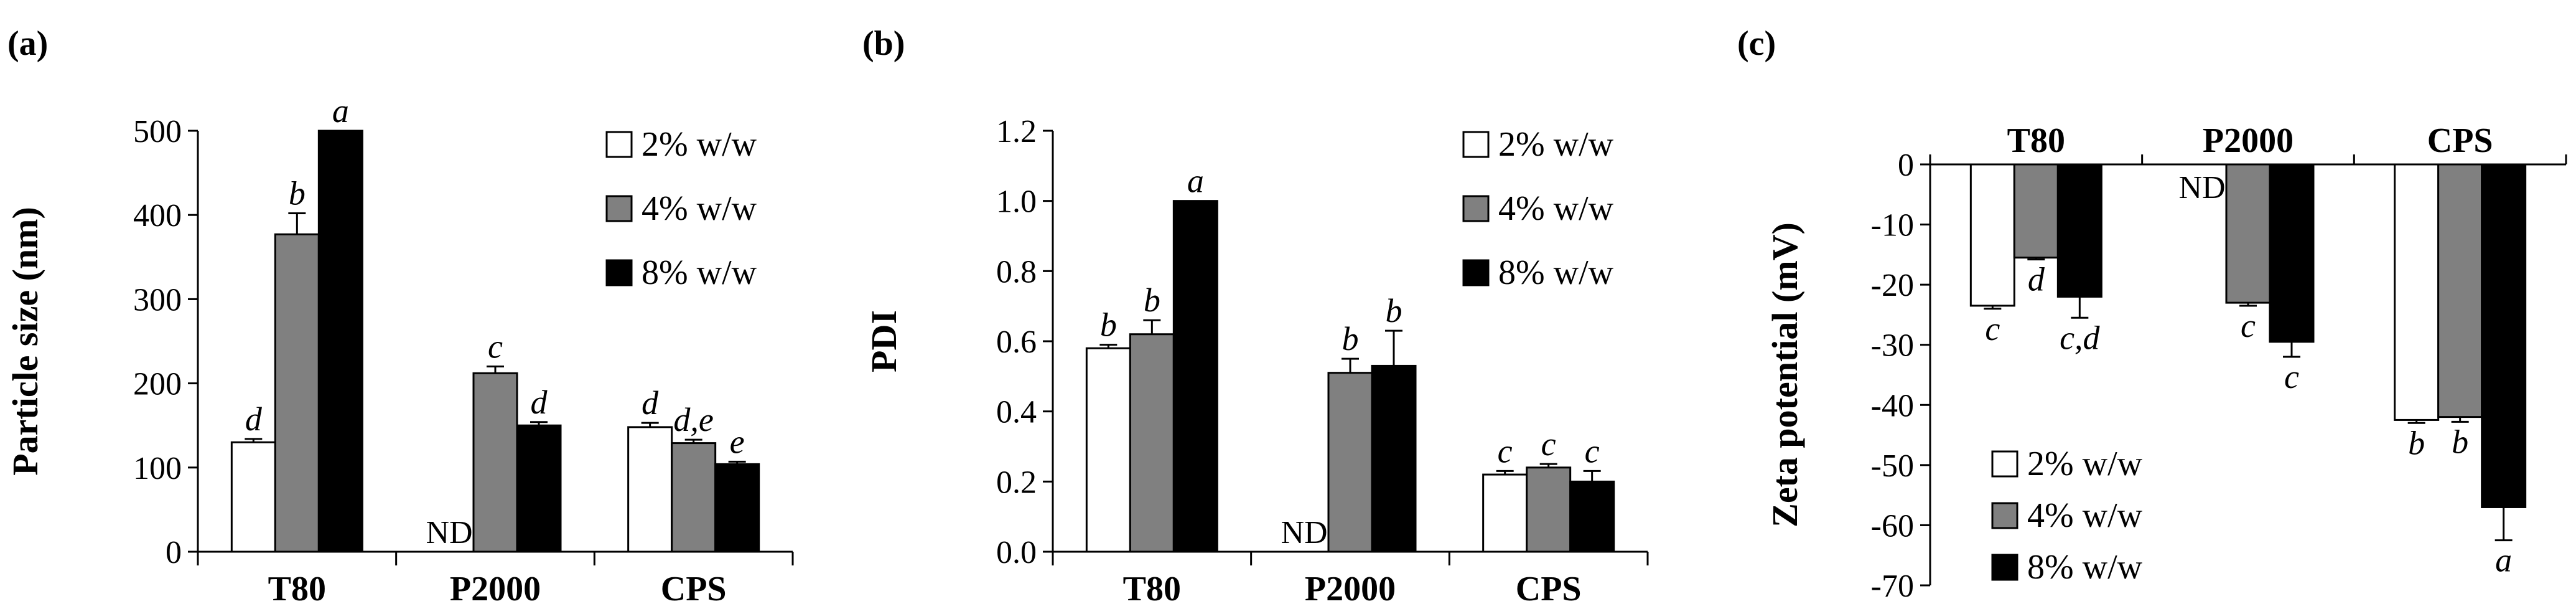 Image resolution: width=2576 pixels, height=614 pixels. What do you see at coordinates (1152, 589) in the screenshot?
I see `panel-b-category-label: T80` at bounding box center [1152, 589].